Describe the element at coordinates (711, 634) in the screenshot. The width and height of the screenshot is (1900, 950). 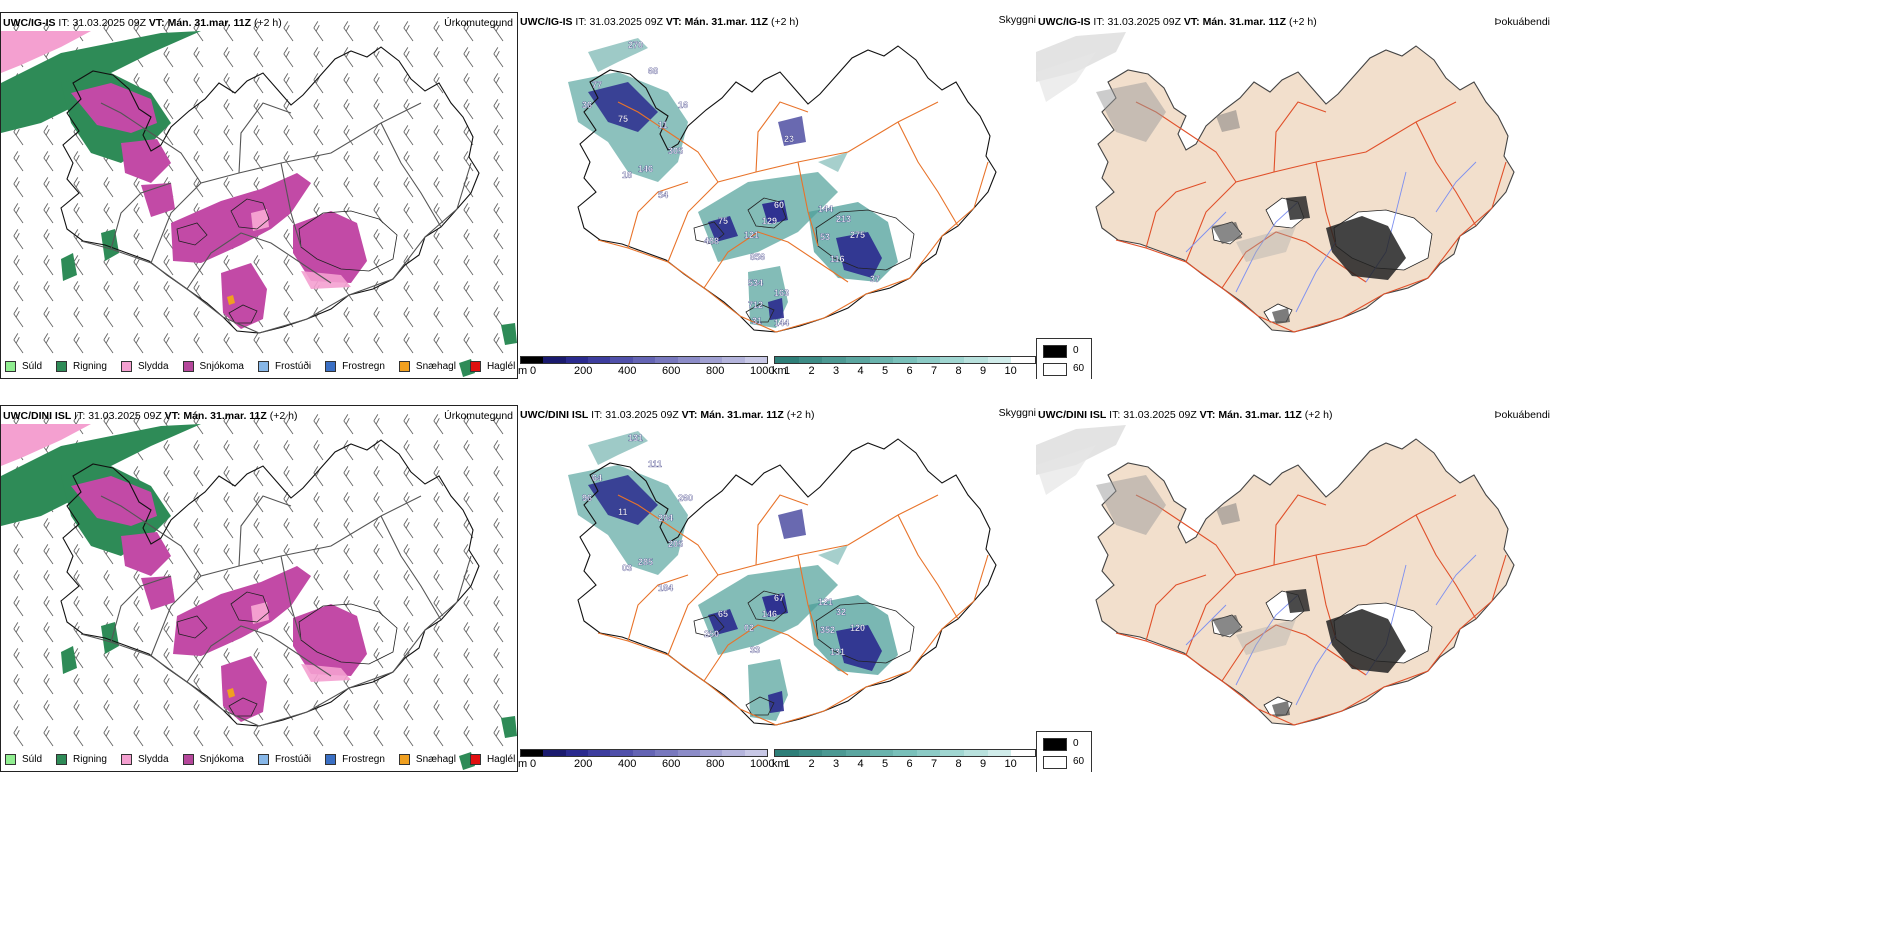
I see `vis-value-label: 250` at that location.